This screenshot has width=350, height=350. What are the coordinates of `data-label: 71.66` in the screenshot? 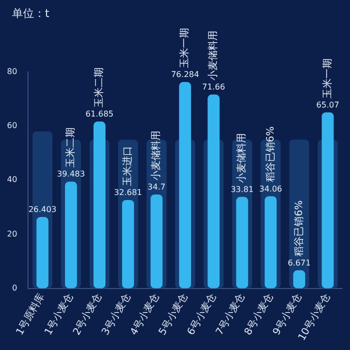 It's located at (214, 87).